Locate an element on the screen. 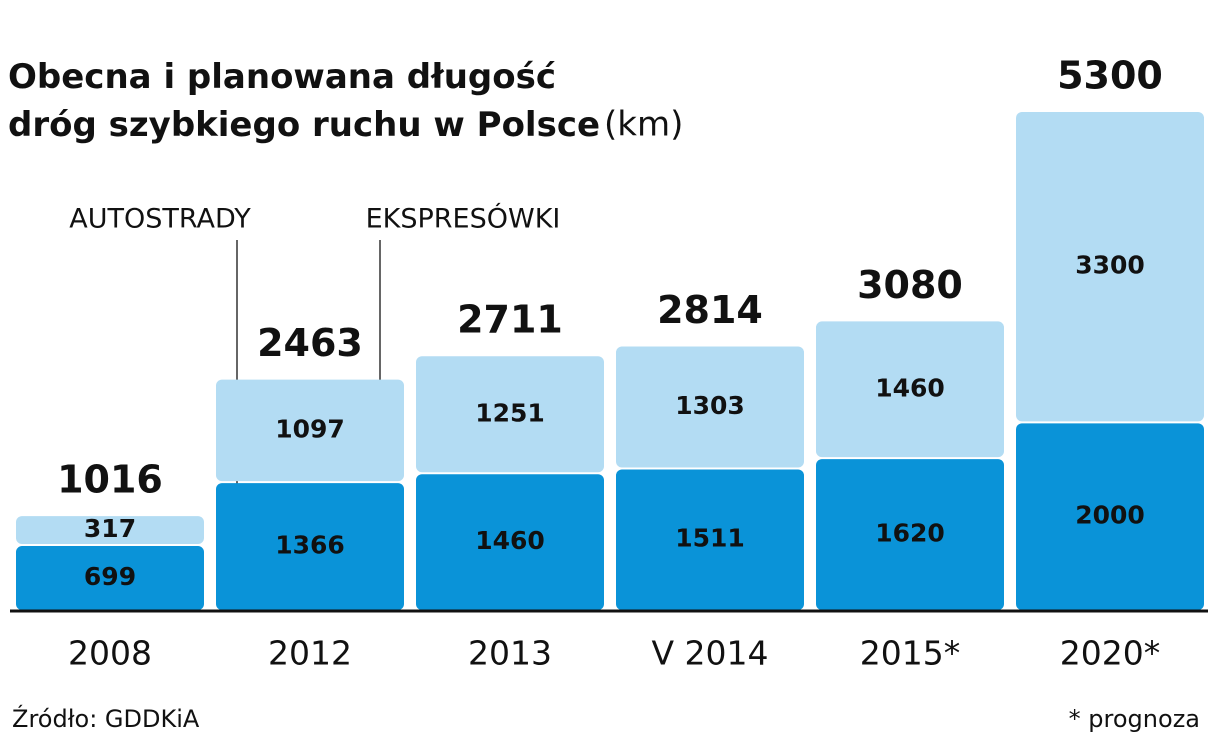  value-label: 317 is located at coordinates (110, 528).